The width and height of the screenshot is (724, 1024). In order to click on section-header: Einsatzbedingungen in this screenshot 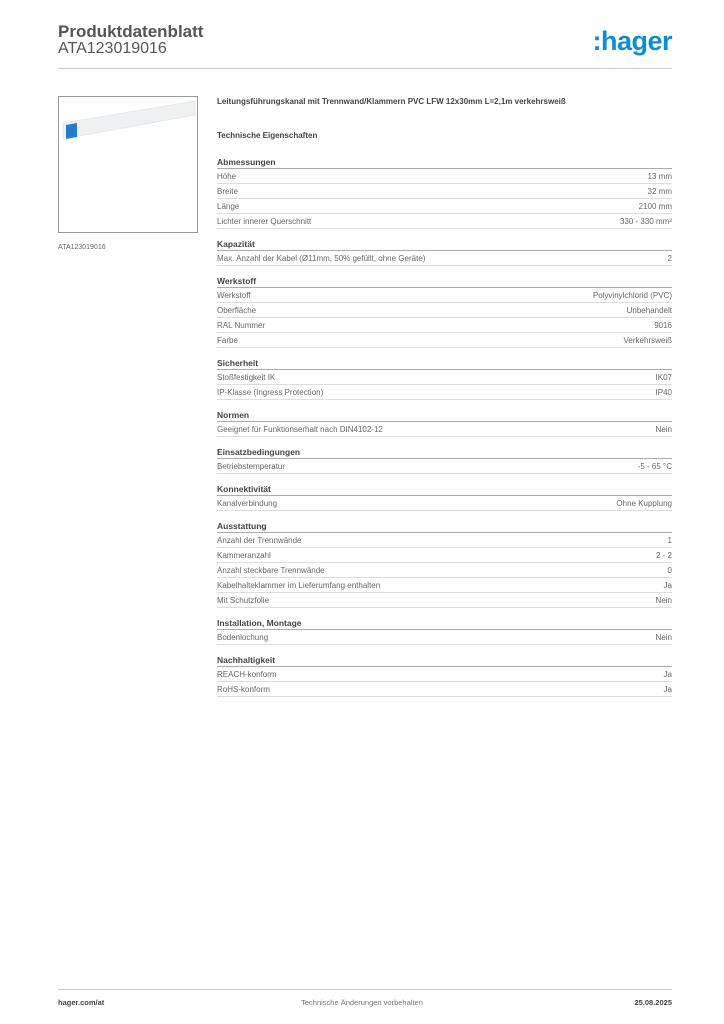, I will do `click(444, 452)`.